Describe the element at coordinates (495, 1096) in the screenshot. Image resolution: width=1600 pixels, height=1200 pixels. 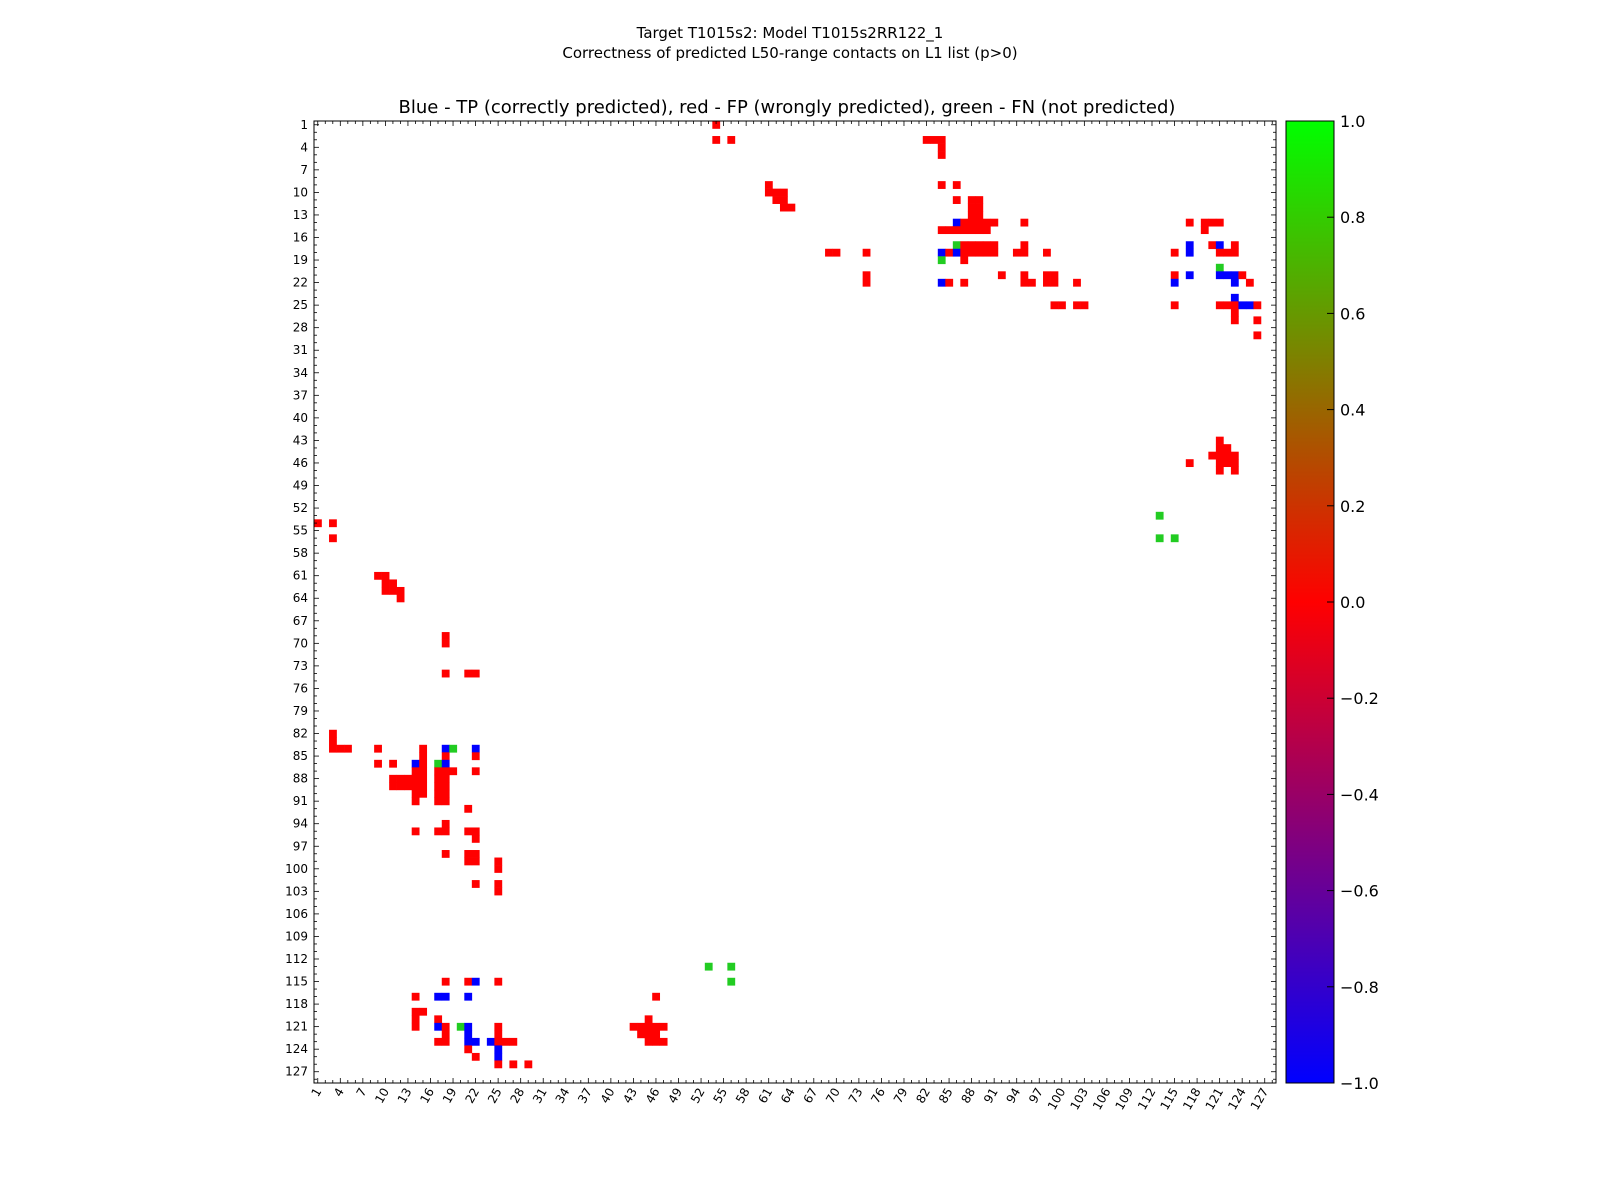
I see `x-tick-label: 25` at that location.